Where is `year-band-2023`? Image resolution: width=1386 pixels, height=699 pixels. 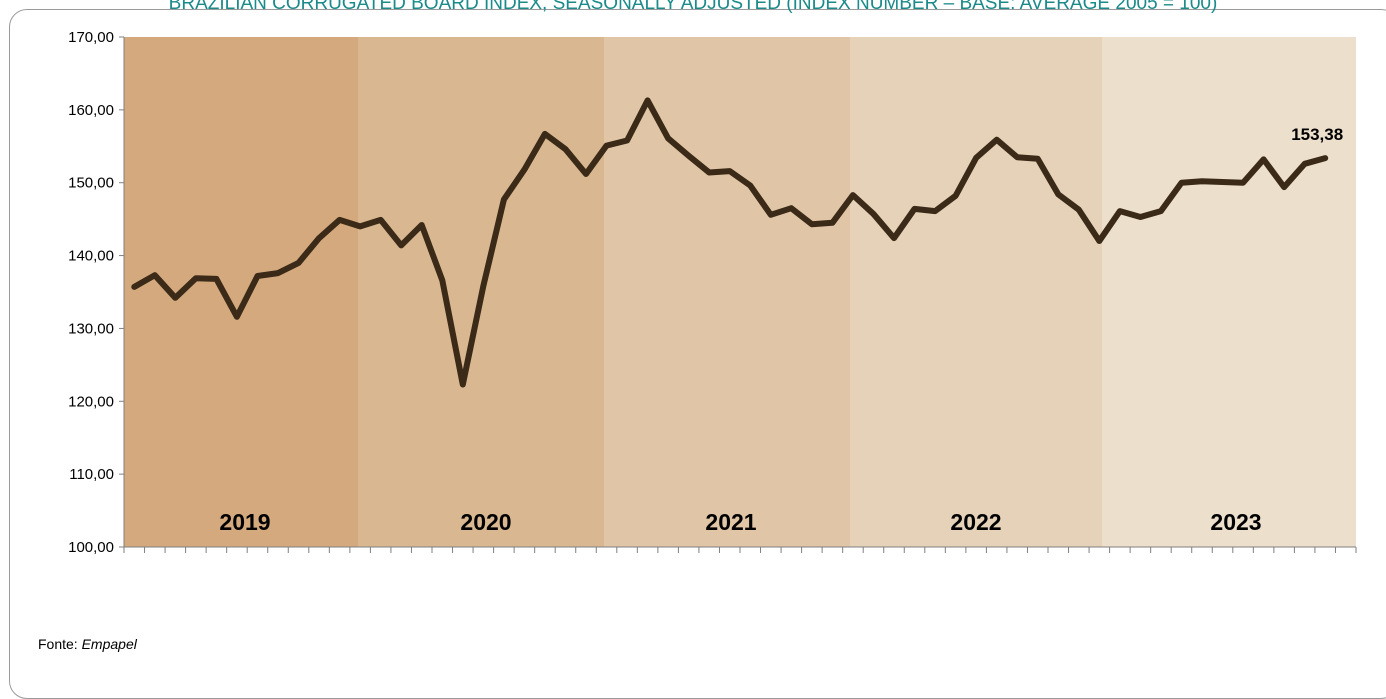 year-band-2023 is located at coordinates (1229, 292).